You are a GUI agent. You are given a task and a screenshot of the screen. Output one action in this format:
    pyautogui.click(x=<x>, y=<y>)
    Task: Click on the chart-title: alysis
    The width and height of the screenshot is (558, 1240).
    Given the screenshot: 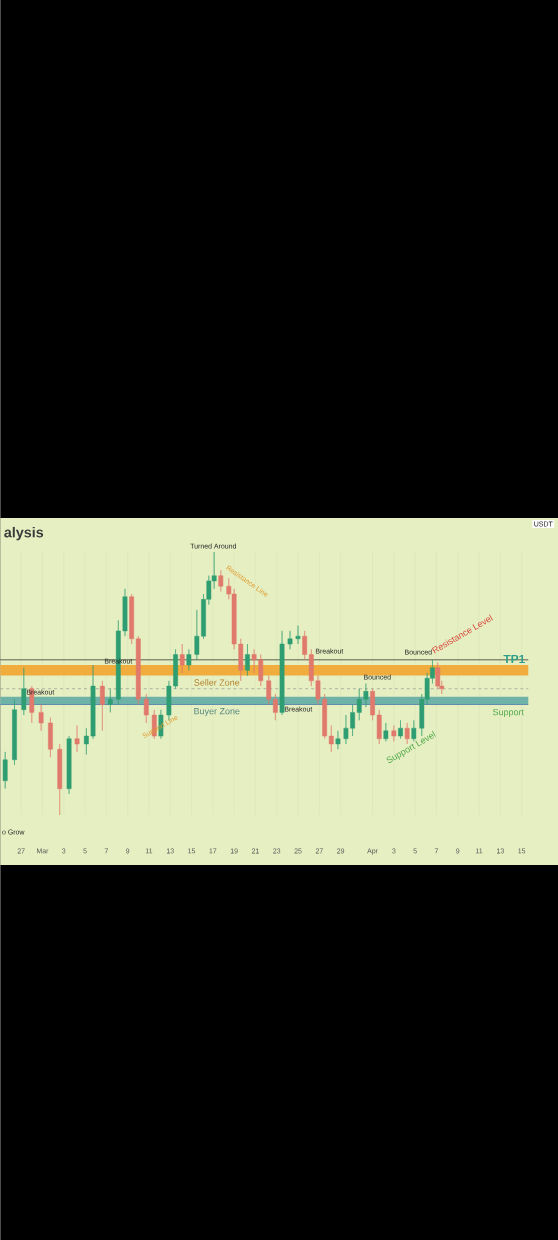 What is the action you would take?
    pyautogui.click(x=23, y=533)
    